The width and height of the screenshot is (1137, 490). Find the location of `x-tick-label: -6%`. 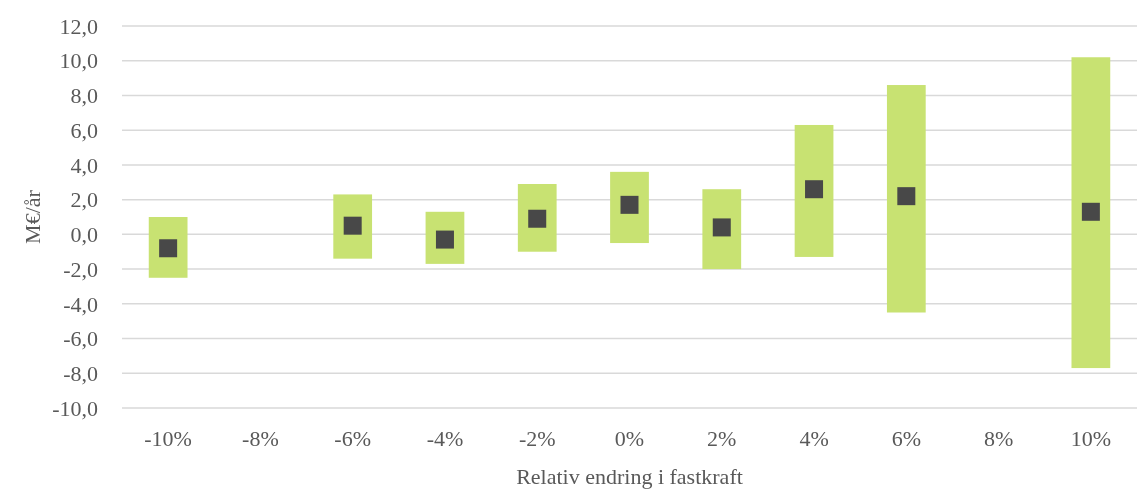

x-tick-label: -6% is located at coordinates (353, 438).